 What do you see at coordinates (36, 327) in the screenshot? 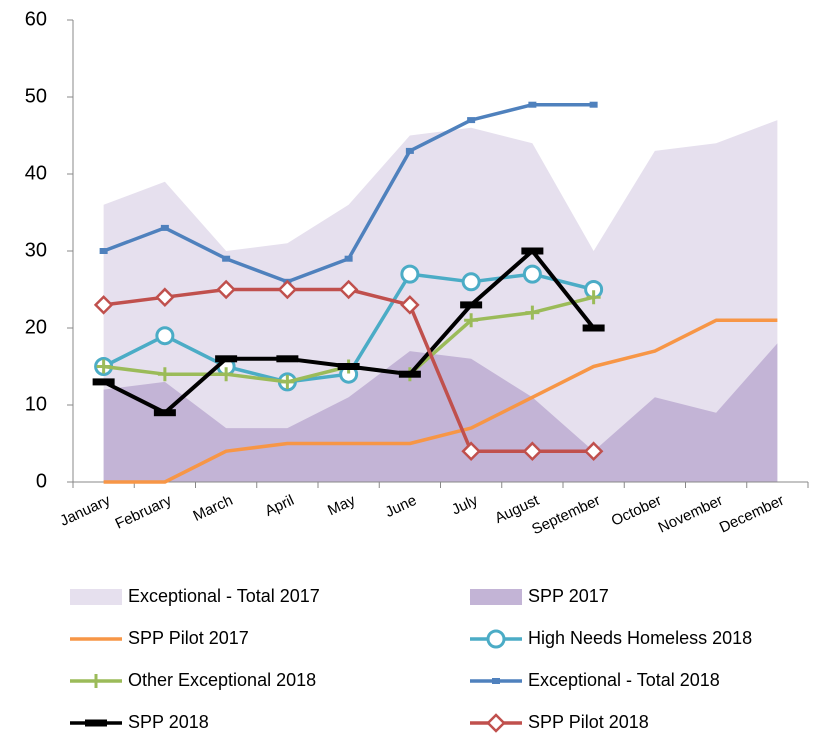
I see `y-tick-label: 20` at bounding box center [36, 327].